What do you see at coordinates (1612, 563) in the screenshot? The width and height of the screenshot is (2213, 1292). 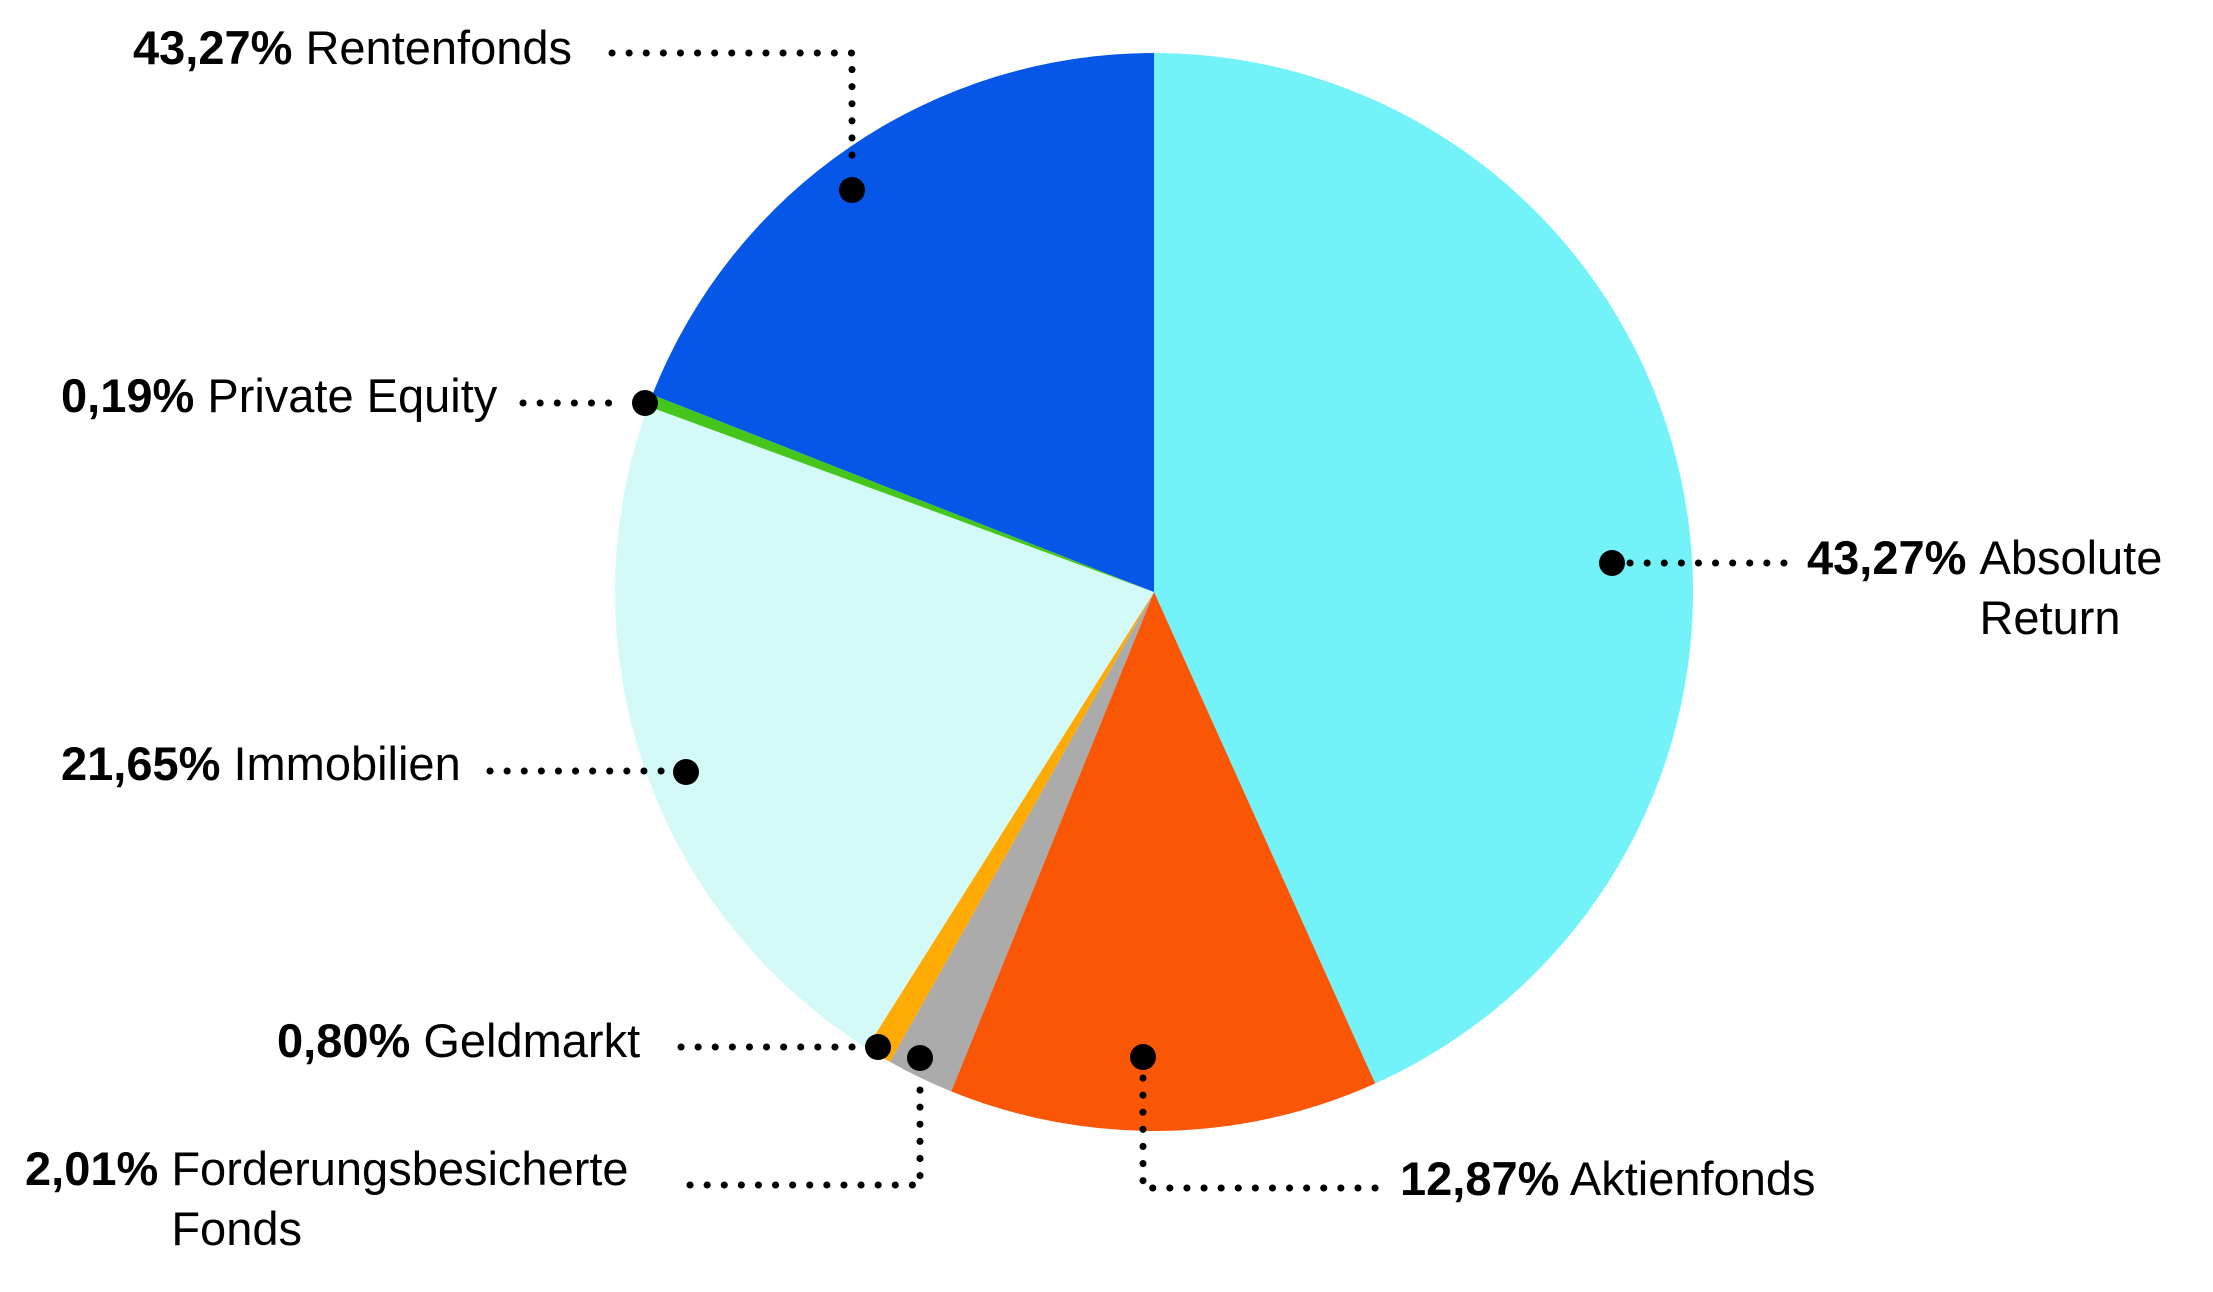 I see `anchor-dot-absolute-return` at bounding box center [1612, 563].